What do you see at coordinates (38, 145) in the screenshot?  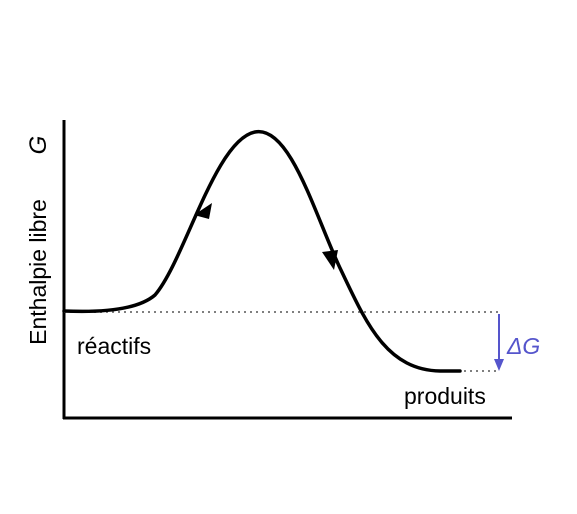 I see `y-axis-symbol: G` at bounding box center [38, 145].